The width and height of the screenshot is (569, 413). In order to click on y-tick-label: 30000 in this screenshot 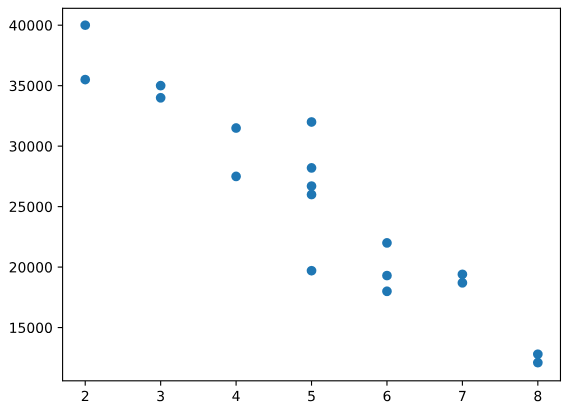, I will do `click(31, 146)`.